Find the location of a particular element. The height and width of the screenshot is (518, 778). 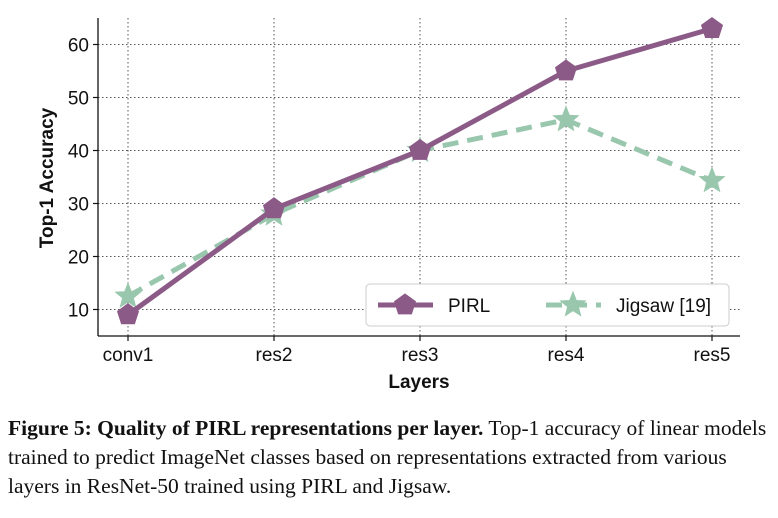

x-tick-label: conv1 is located at coordinates (128, 355).